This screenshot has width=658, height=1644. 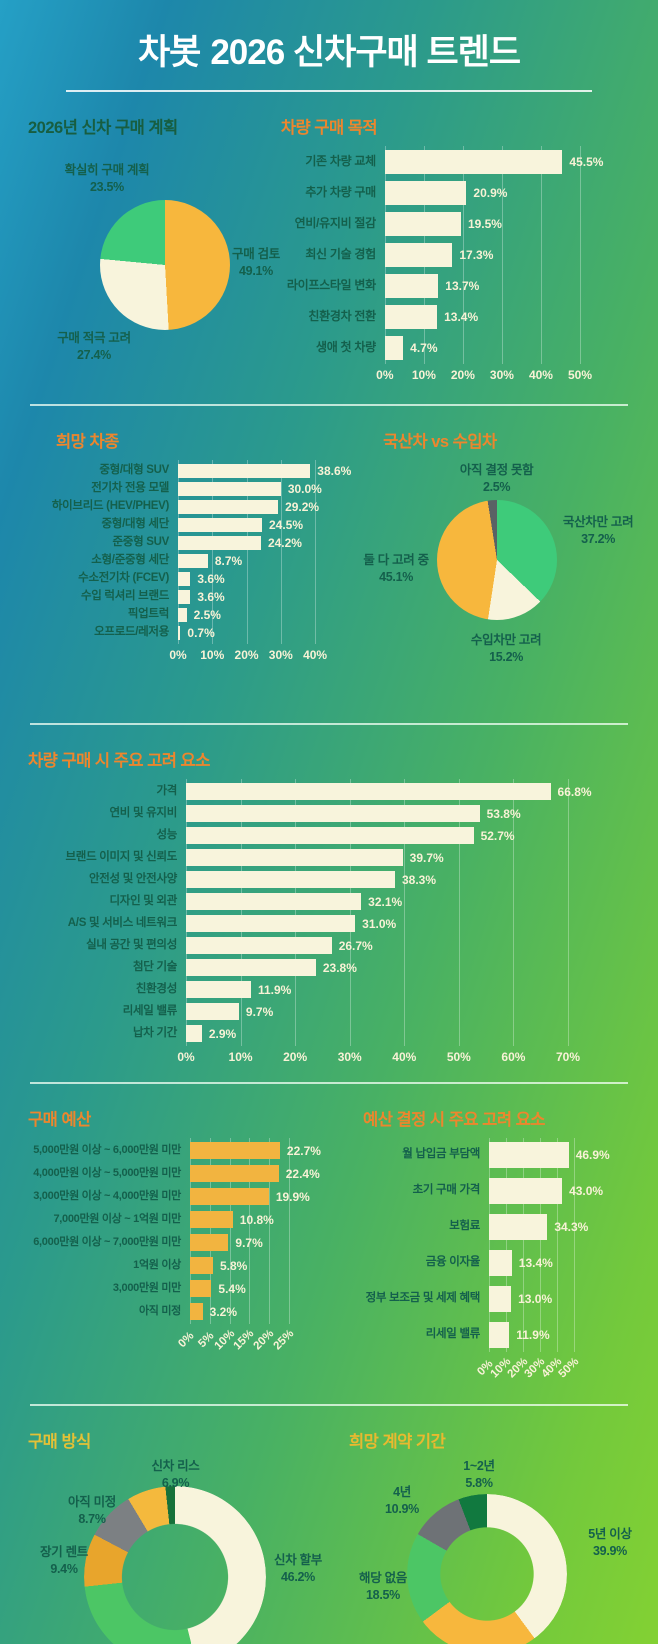 What do you see at coordinates (377, 945) in the screenshot?
I see `bar-track: 26.7%` at bounding box center [377, 945].